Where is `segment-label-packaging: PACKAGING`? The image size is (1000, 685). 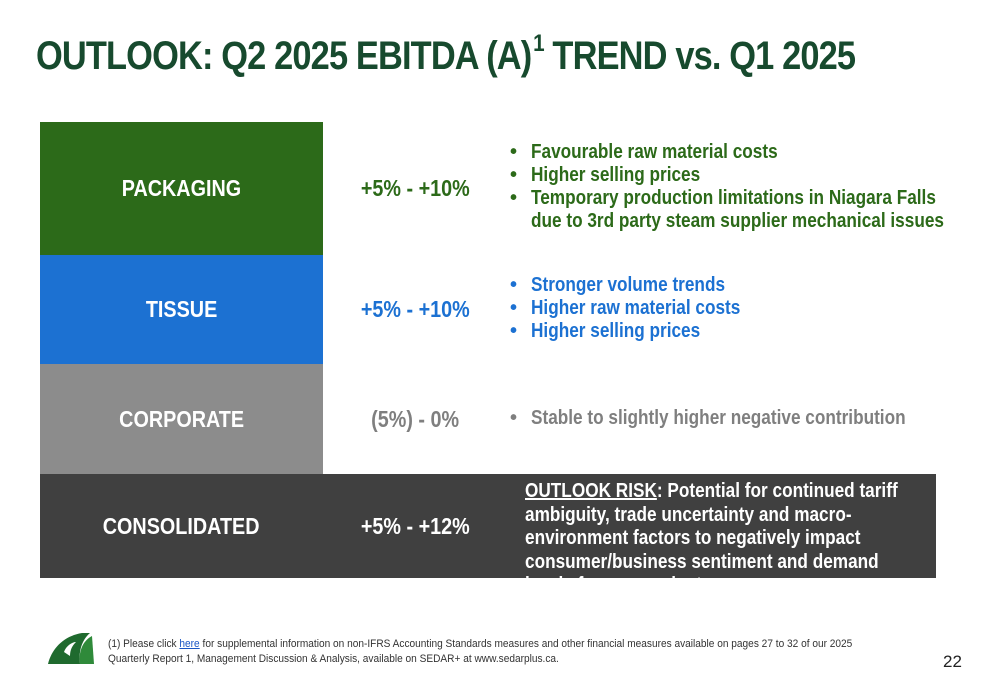
segment-label-packaging: PACKAGING is located at coordinates (181, 188).